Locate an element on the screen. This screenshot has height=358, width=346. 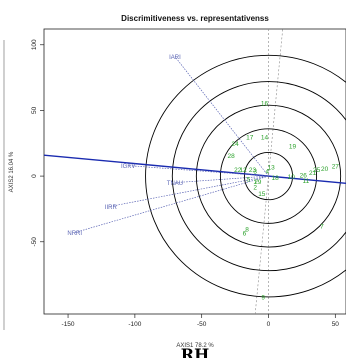
footer-label: RH is located at coordinates (195, 351).